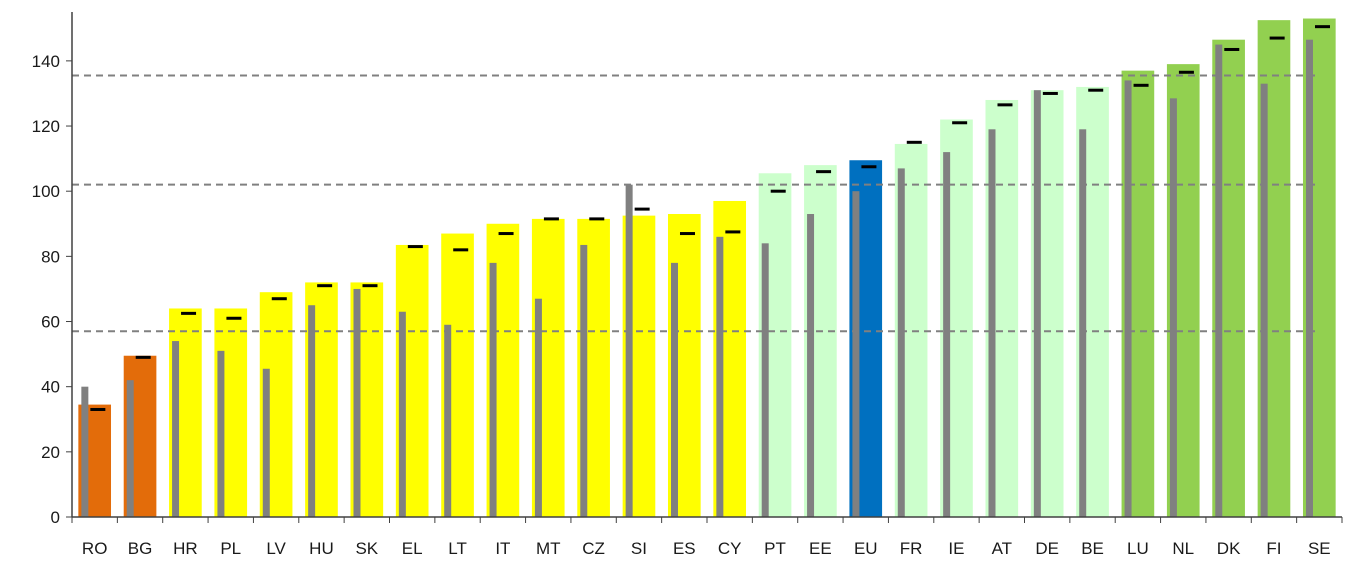 Image resolution: width=1365 pixels, height=577 pixels. I want to click on inner-bar-sk, so click(357, 402).